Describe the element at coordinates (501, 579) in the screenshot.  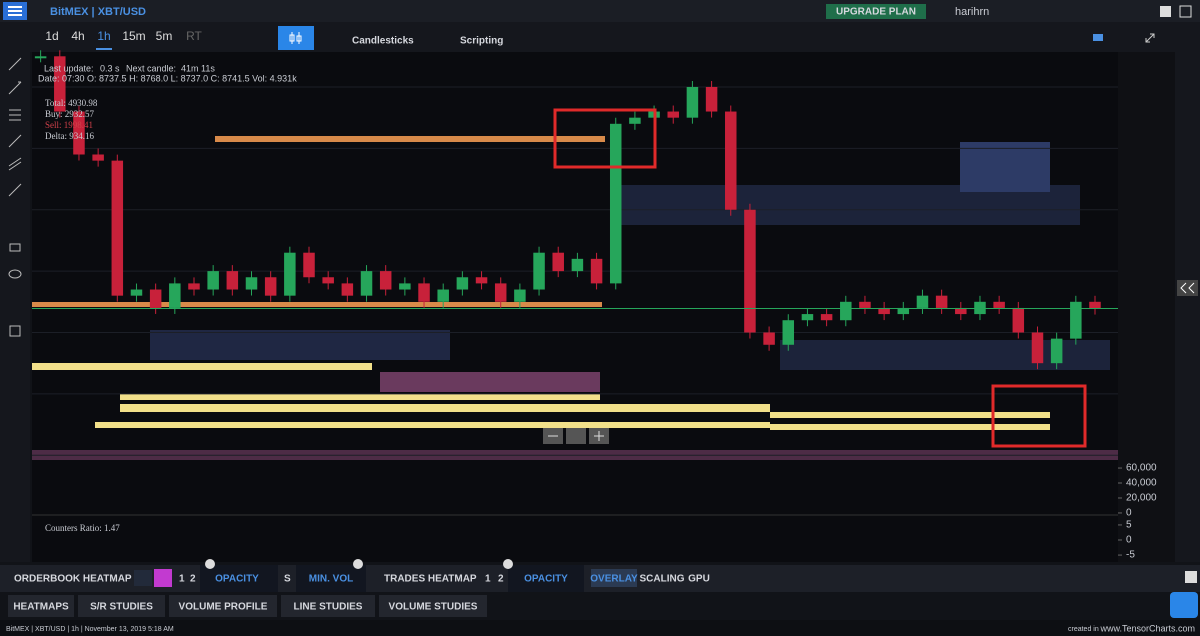
I see `tr-layer: 2` at that location.